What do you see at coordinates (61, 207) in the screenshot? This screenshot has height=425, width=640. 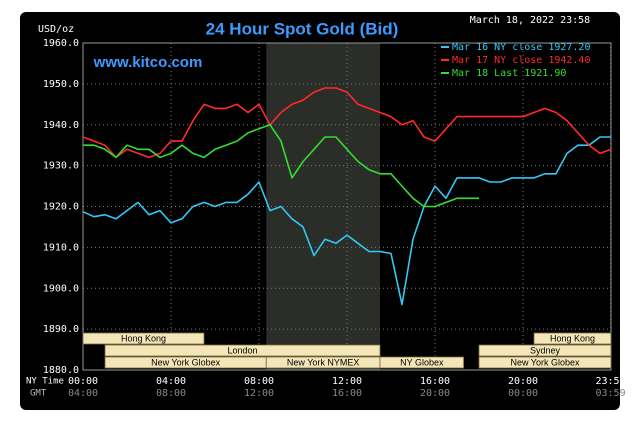 I see `y-tick-label: 1920.0` at bounding box center [61, 207].